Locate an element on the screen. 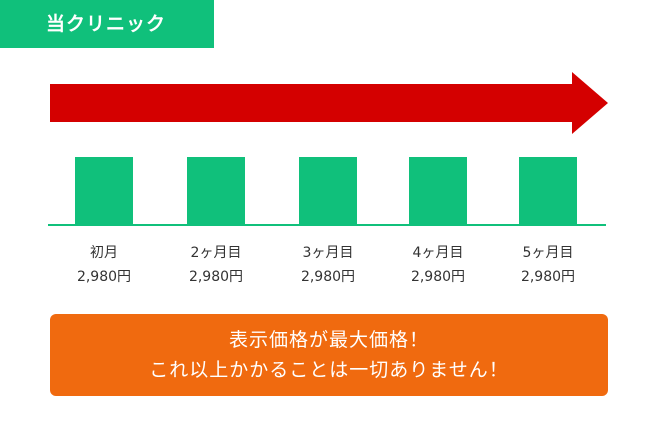 The height and width of the screenshot is (442, 654). notice-line-1: 表示価格が最大価格！ is located at coordinates (328, 340).